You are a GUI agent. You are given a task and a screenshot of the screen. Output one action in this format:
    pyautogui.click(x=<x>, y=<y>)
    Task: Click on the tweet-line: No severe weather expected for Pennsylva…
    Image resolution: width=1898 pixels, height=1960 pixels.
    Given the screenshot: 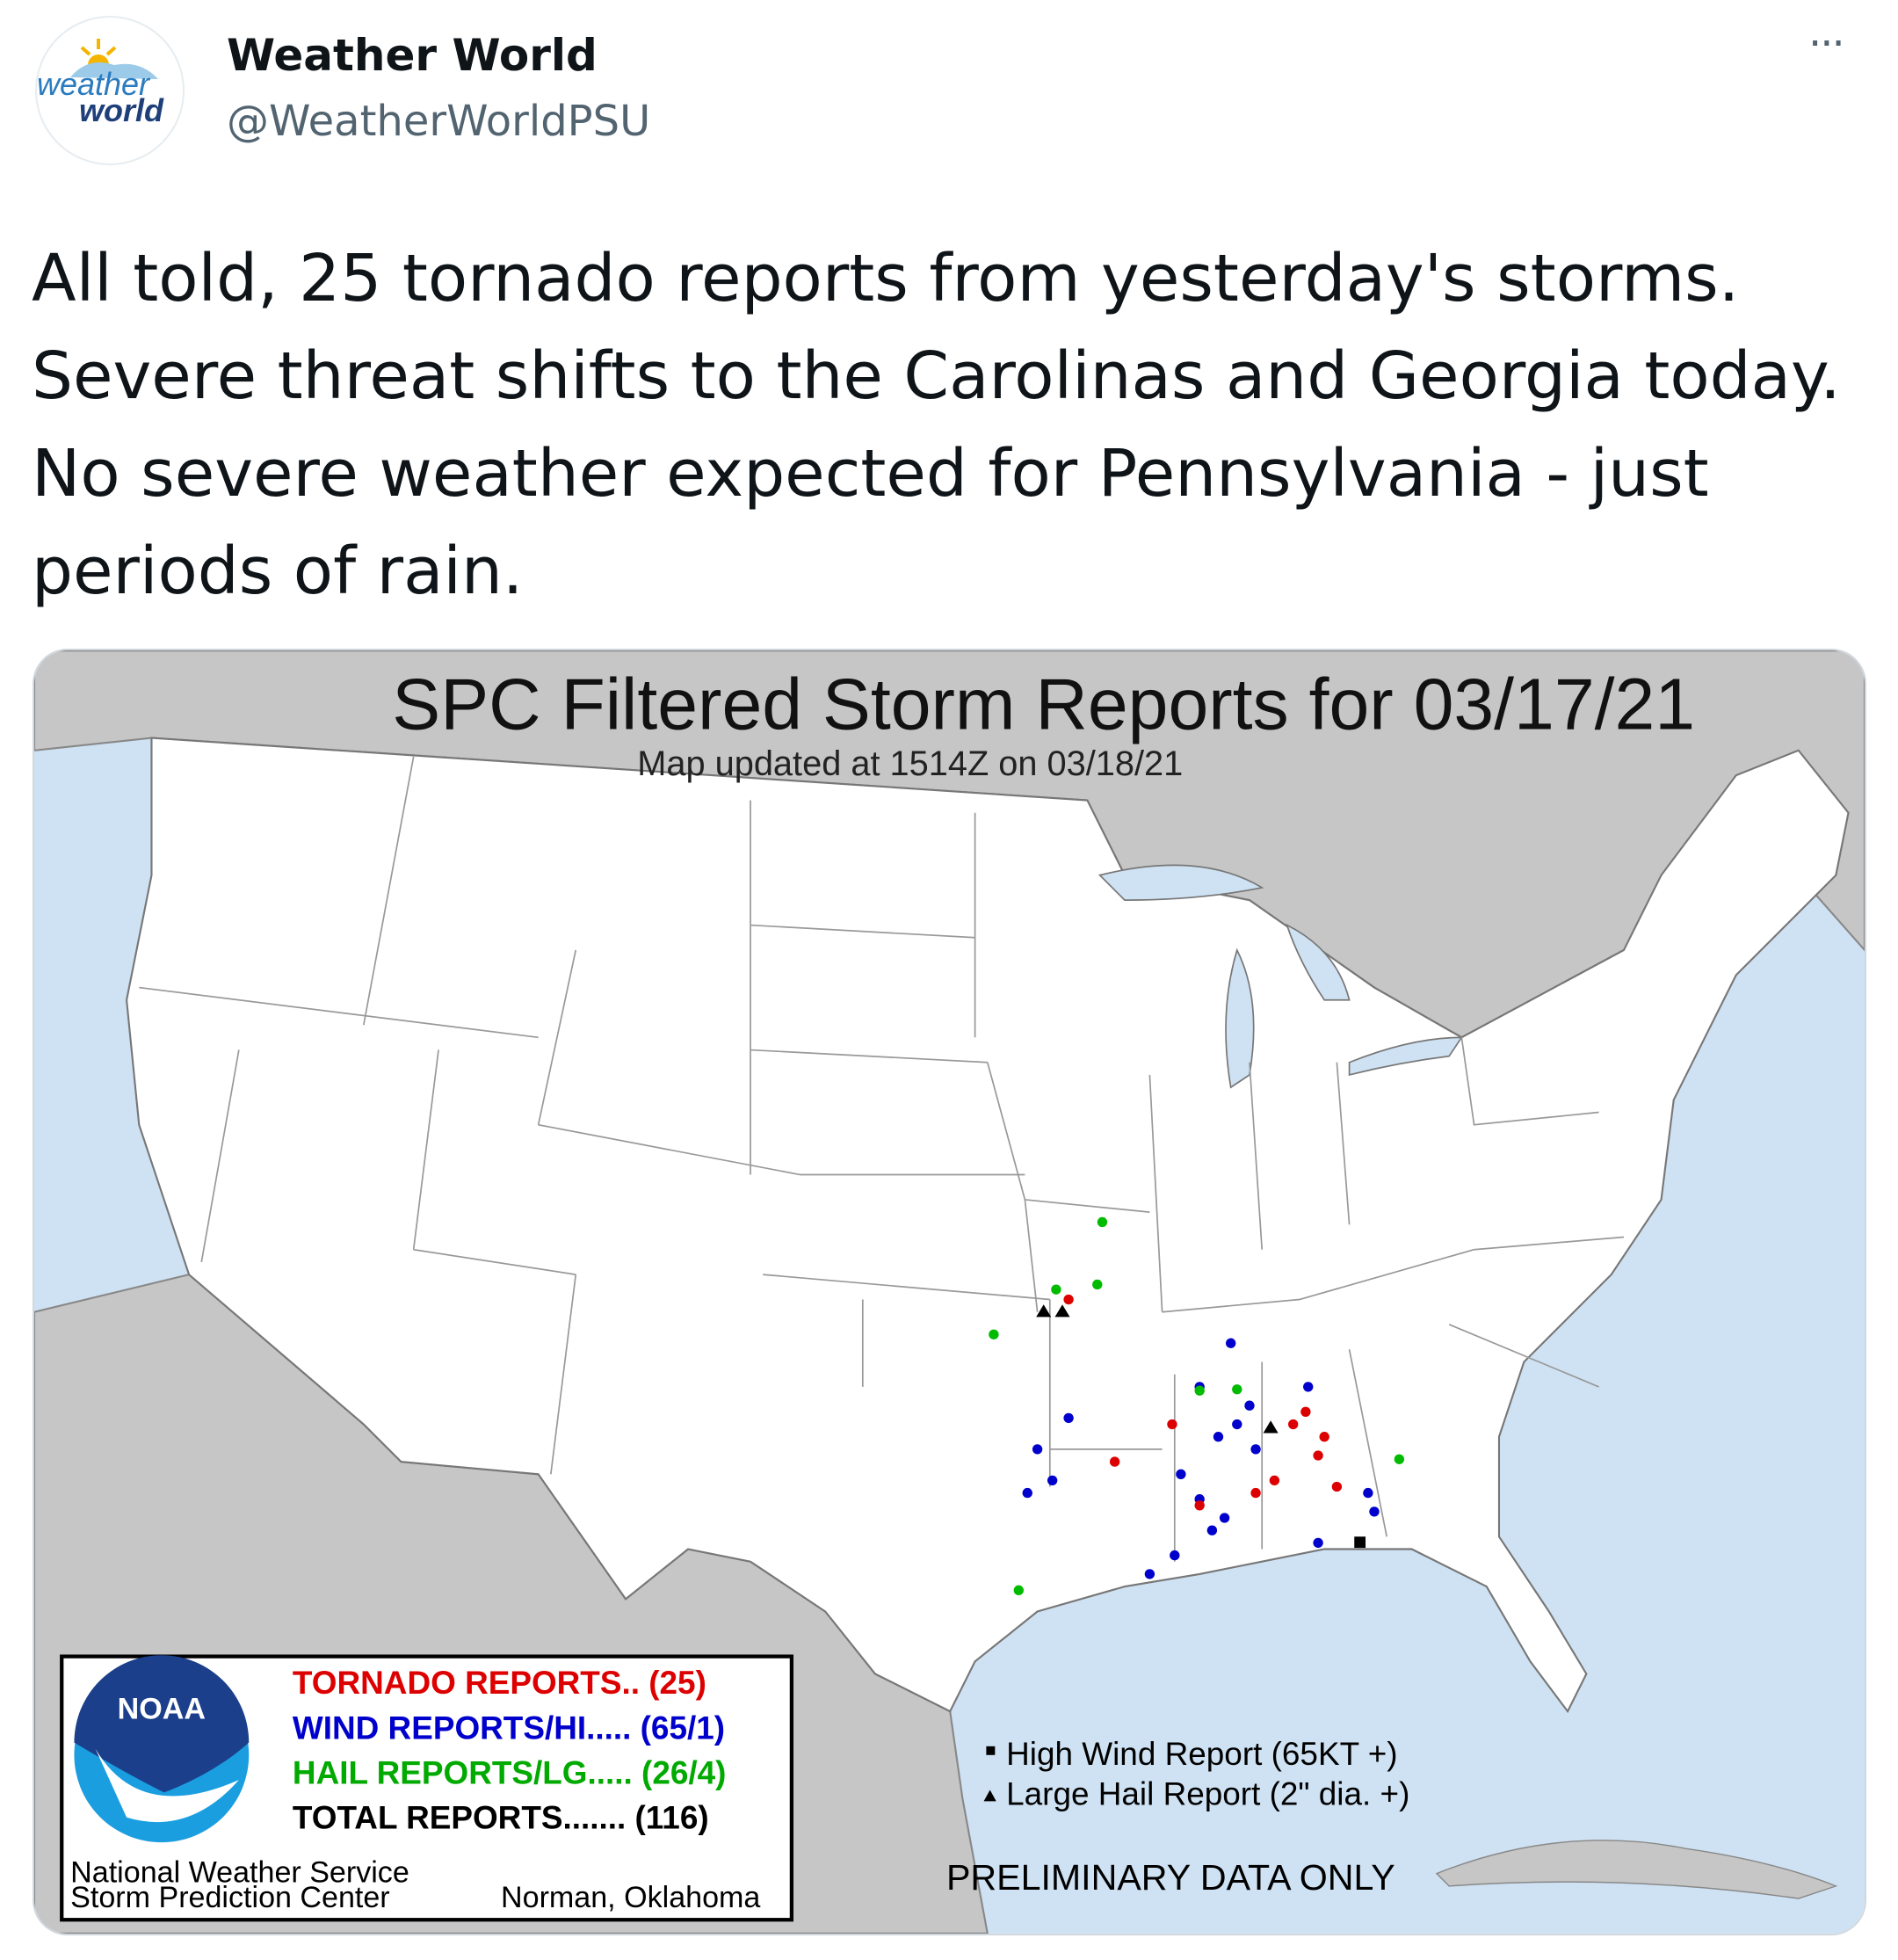 What is the action you would take?
    pyautogui.click(x=870, y=474)
    